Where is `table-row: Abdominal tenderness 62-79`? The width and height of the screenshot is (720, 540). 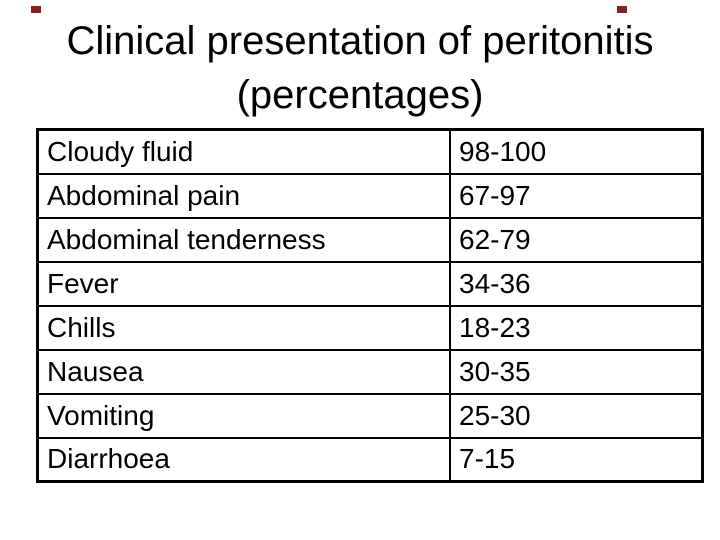
table-row: Abdominal tenderness 62-79 is located at coordinates (370, 239).